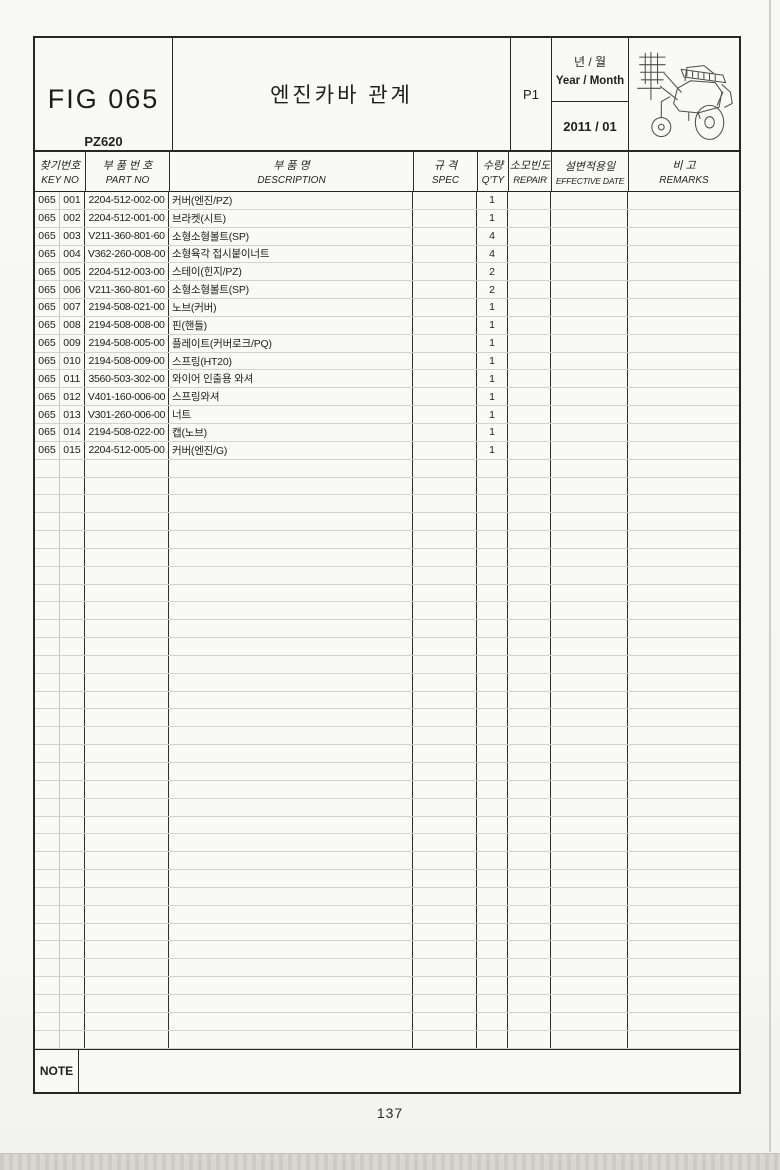 Image resolution: width=780 pixels, height=1170 pixels. What do you see at coordinates (72, 272) in the screenshot?
I see `cell-key-no: 005` at bounding box center [72, 272].